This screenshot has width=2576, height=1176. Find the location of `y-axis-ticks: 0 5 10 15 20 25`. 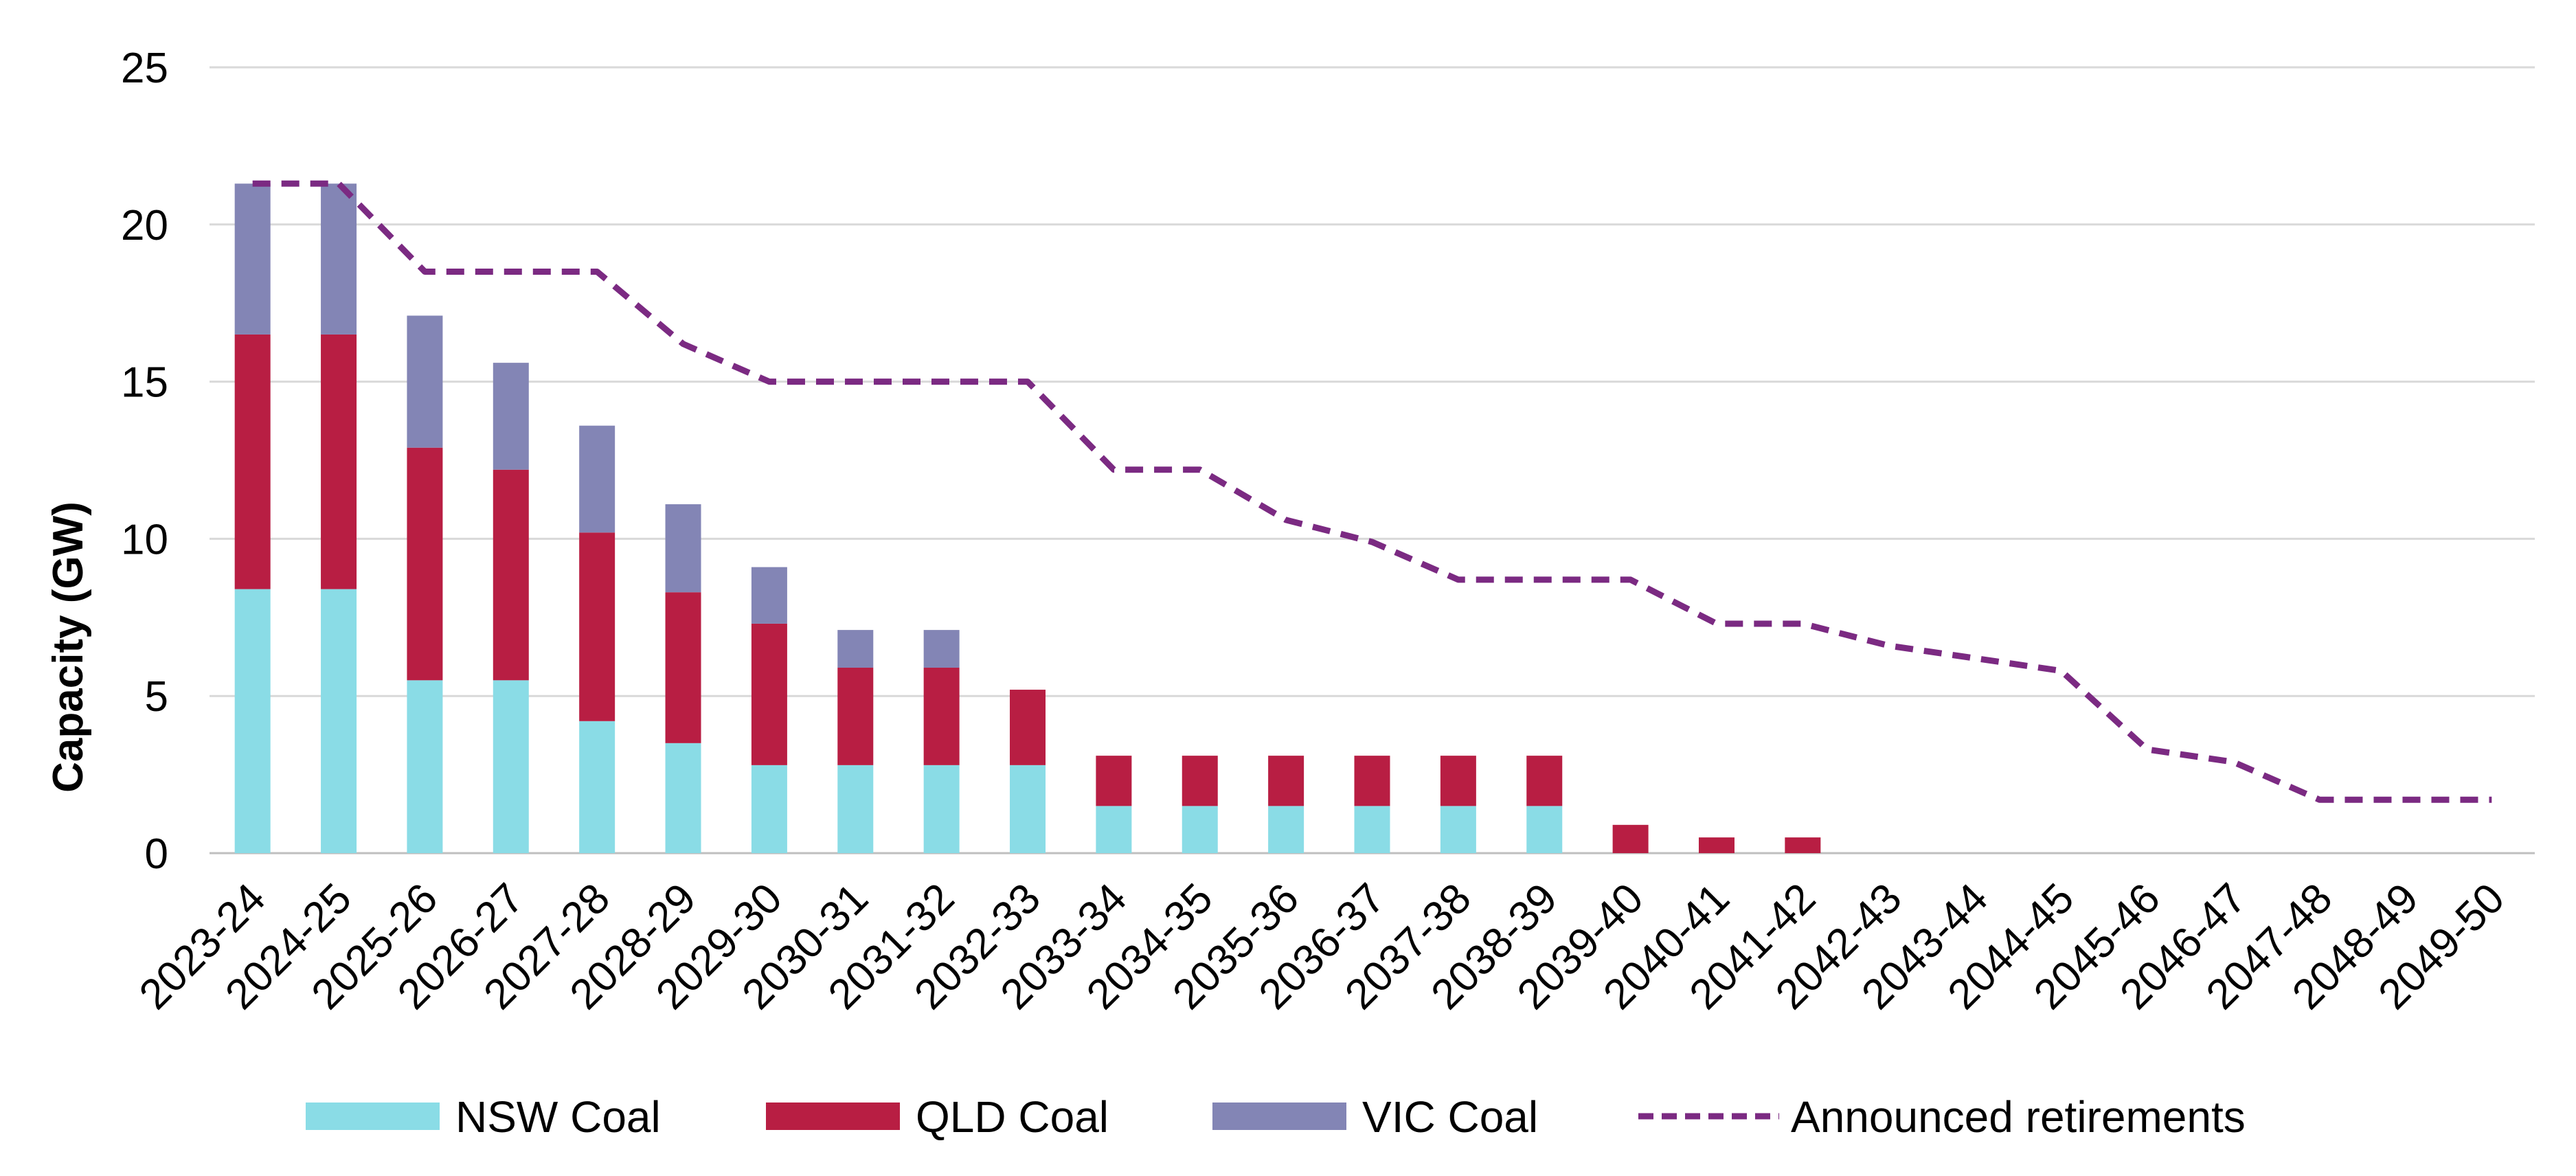

y-axis-ticks: 0 5 10 15 20 25 is located at coordinates (144, 462).